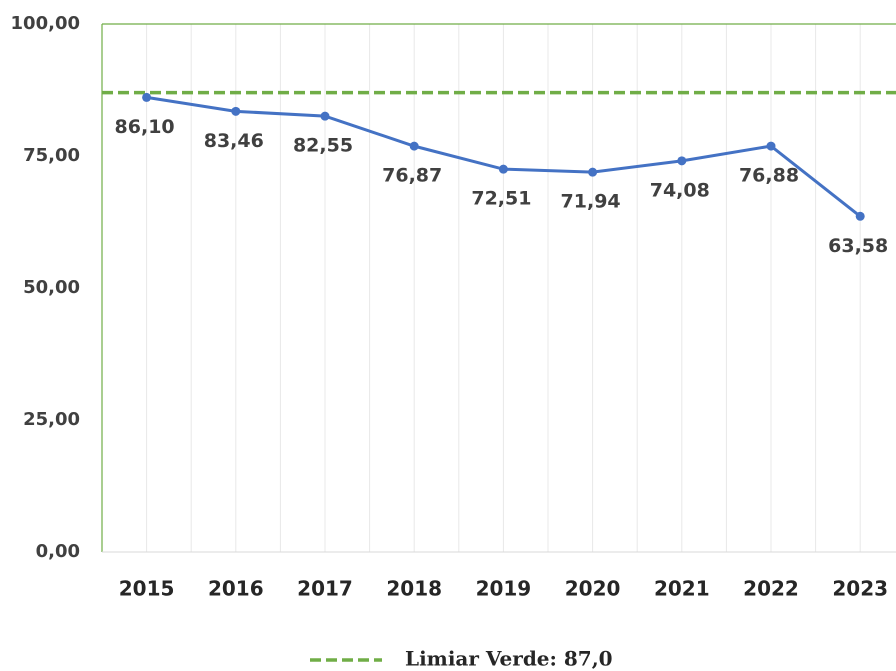 The height and width of the screenshot is (671, 896). Describe the element at coordinates (504, 589) in the screenshot. I see `x-tick-label: 2019` at that location.